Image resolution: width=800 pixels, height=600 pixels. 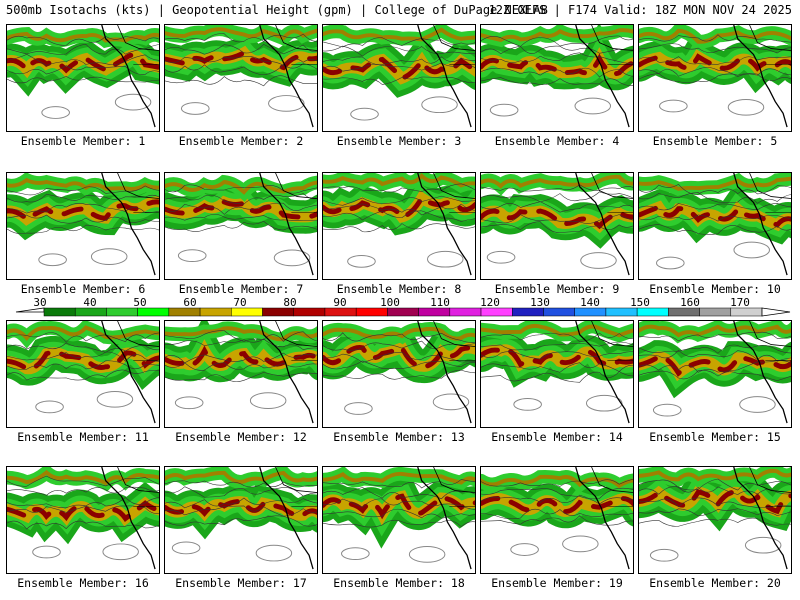 What do you see at coordinates (241, 289) in the screenshot?
I see `ensemble-member-caption: Ensemble Member: 7` at bounding box center [241, 289].